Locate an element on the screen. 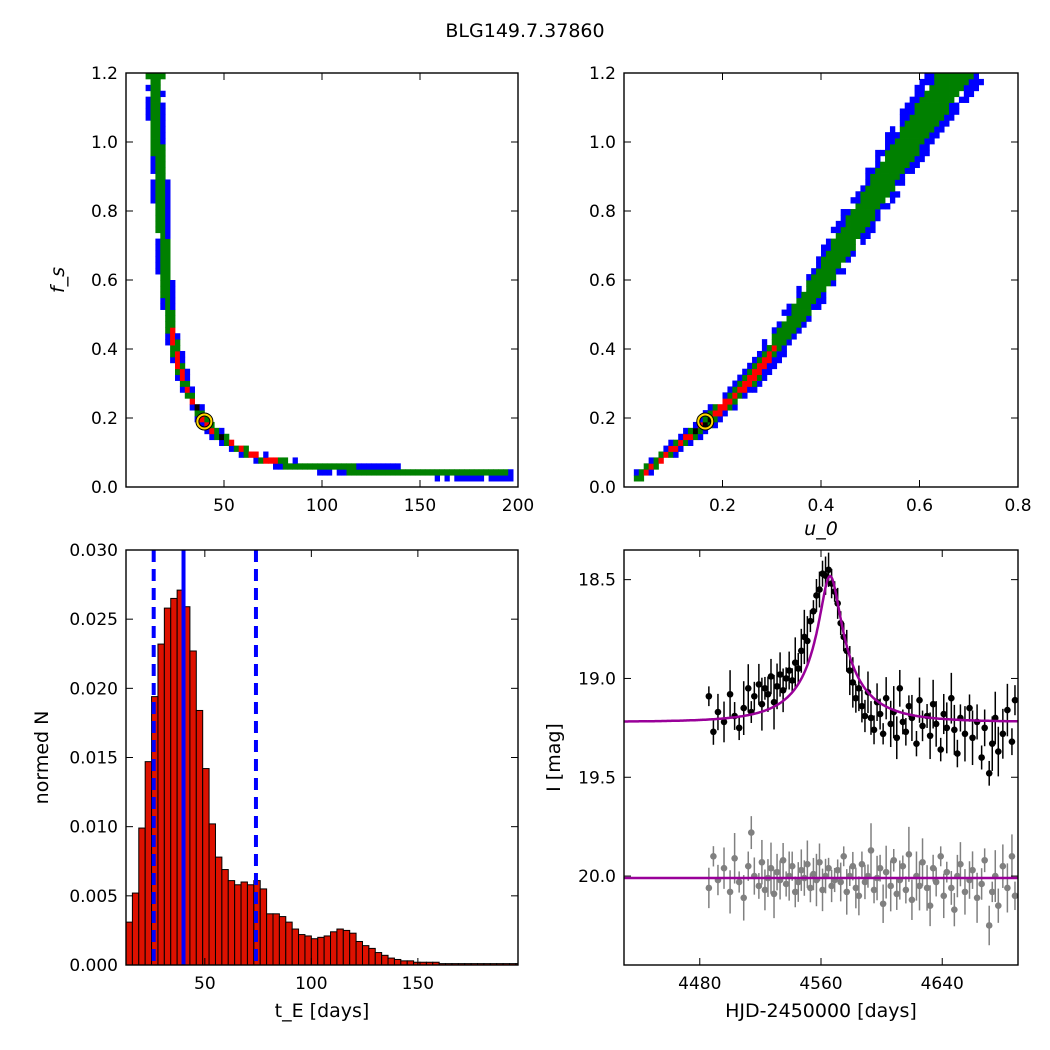  best-fit-marker is located at coordinates (705, 421).